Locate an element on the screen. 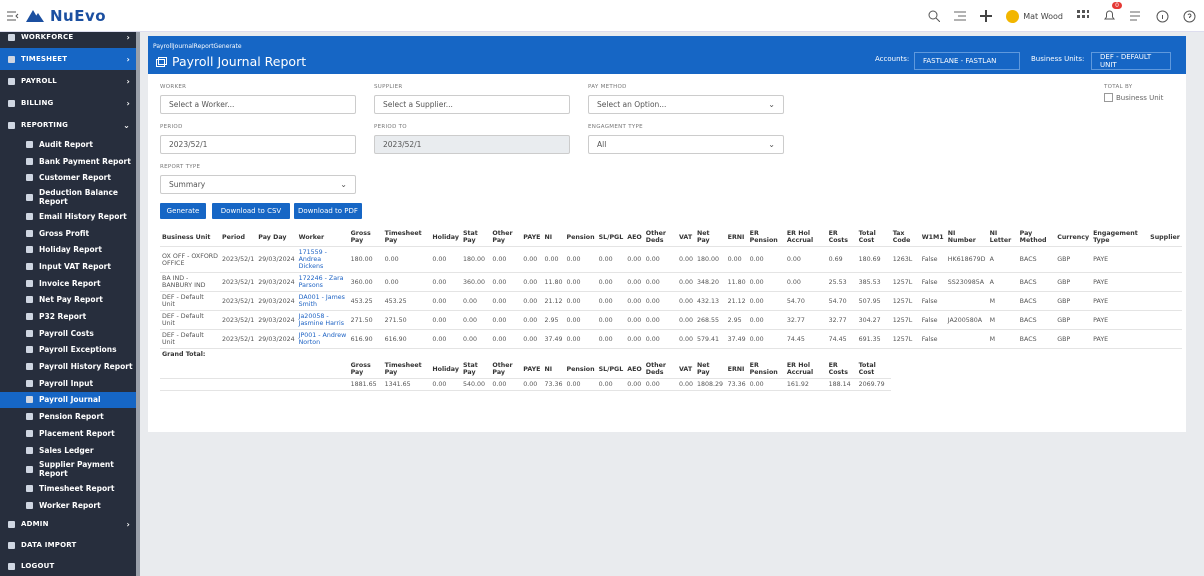 This screenshot has width=1204, height=576. report-link: Holiday Report is located at coordinates (70, 249).